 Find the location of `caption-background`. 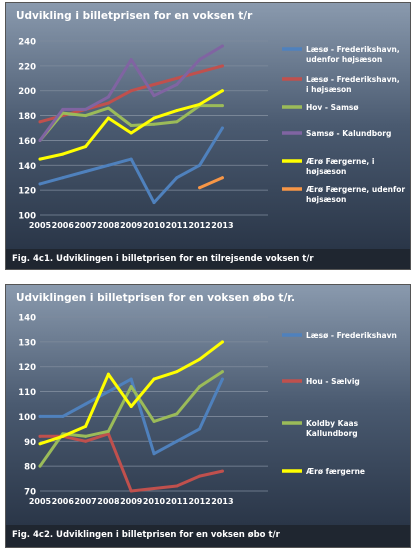

caption-background is located at coordinates (208, 259).